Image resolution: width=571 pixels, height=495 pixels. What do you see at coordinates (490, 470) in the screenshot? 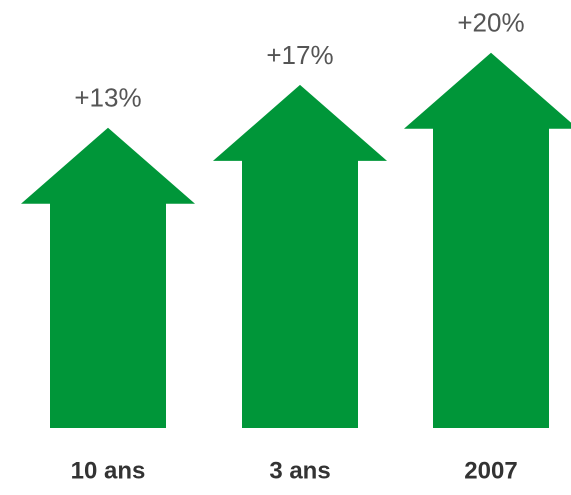
I see `x-tick-label: 2007` at bounding box center [490, 470].